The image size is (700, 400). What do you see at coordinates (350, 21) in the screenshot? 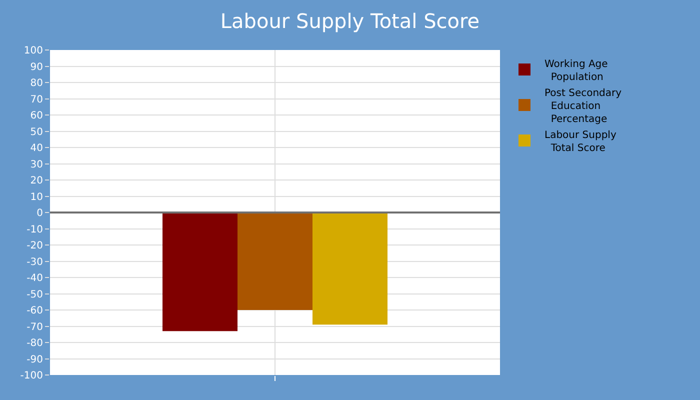
I see `chart-title: Labour Supply Total Score` at bounding box center [350, 21].